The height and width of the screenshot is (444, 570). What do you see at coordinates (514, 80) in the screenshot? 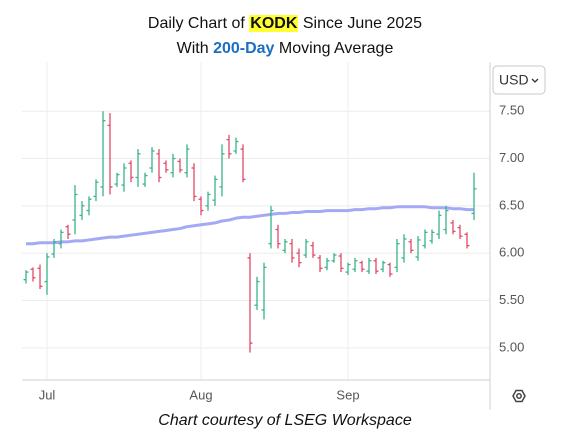
I see `currency-label: USD` at bounding box center [514, 80].